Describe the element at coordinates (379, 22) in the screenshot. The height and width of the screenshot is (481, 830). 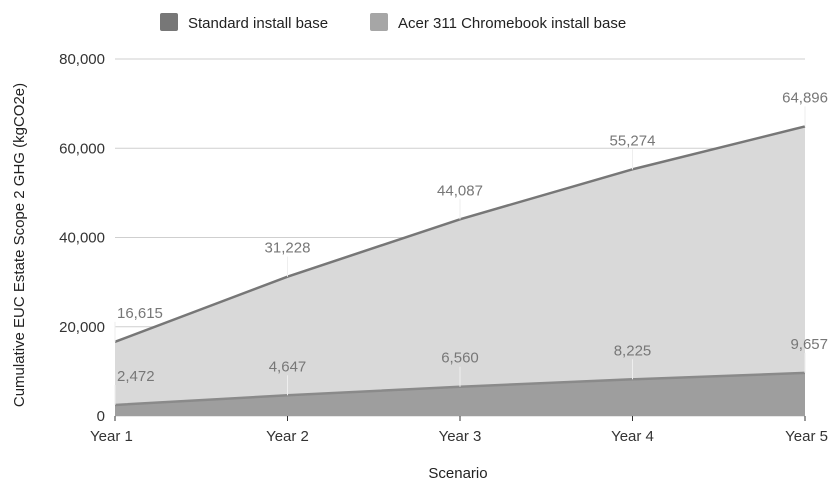
I see `legend-swatch-acer` at that location.